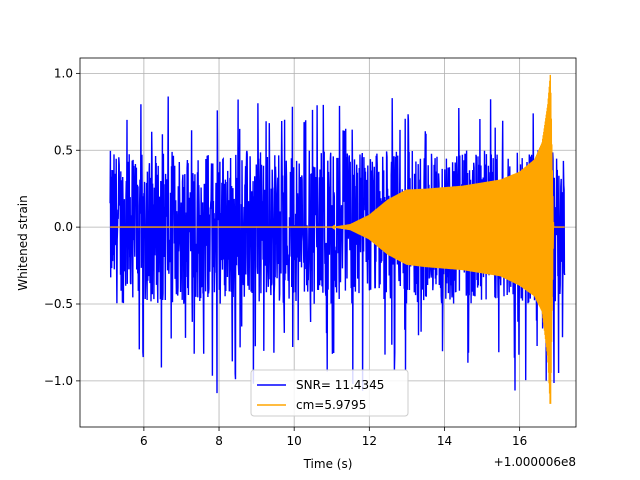 The image size is (640, 480). Describe the element at coordinates (340, 385) in the screenshot. I see `legend-label-snr: SNR= 11.4345` at that location.